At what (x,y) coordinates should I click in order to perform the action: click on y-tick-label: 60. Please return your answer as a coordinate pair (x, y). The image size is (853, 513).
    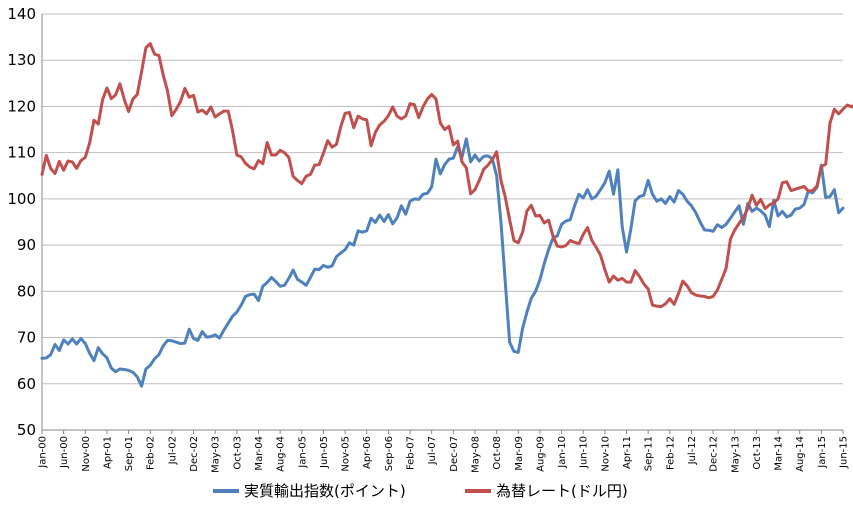
    Looking at the image, I should click on (26, 384).